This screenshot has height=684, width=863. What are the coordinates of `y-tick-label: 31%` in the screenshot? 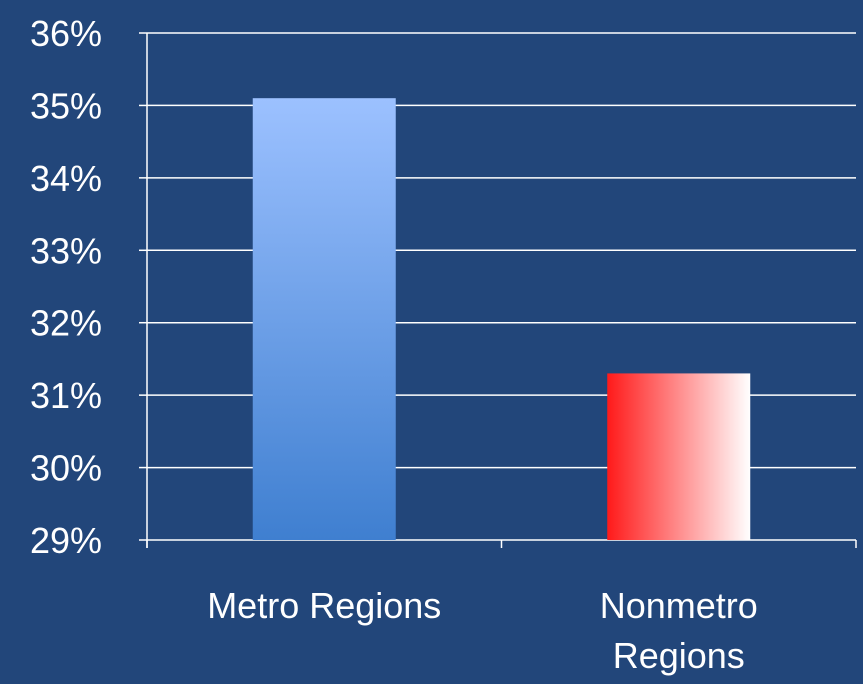 It's located at (66, 395).